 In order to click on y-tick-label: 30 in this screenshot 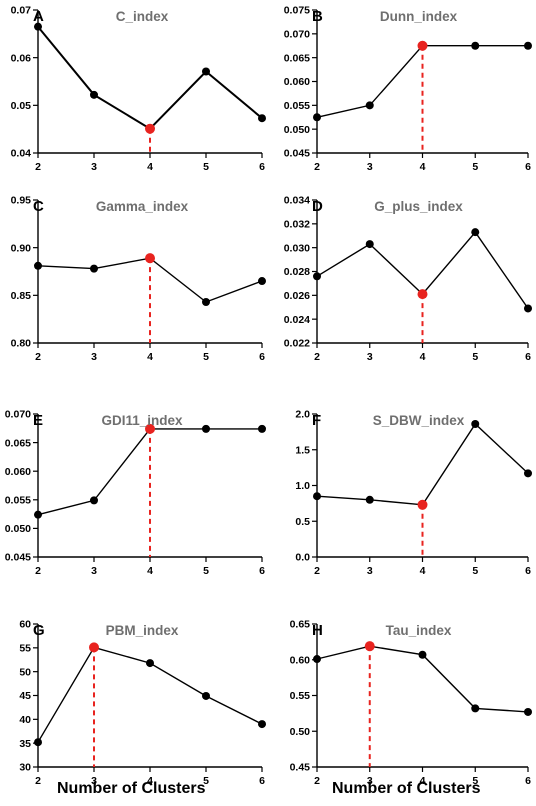, I will do `click(25, 768)`.